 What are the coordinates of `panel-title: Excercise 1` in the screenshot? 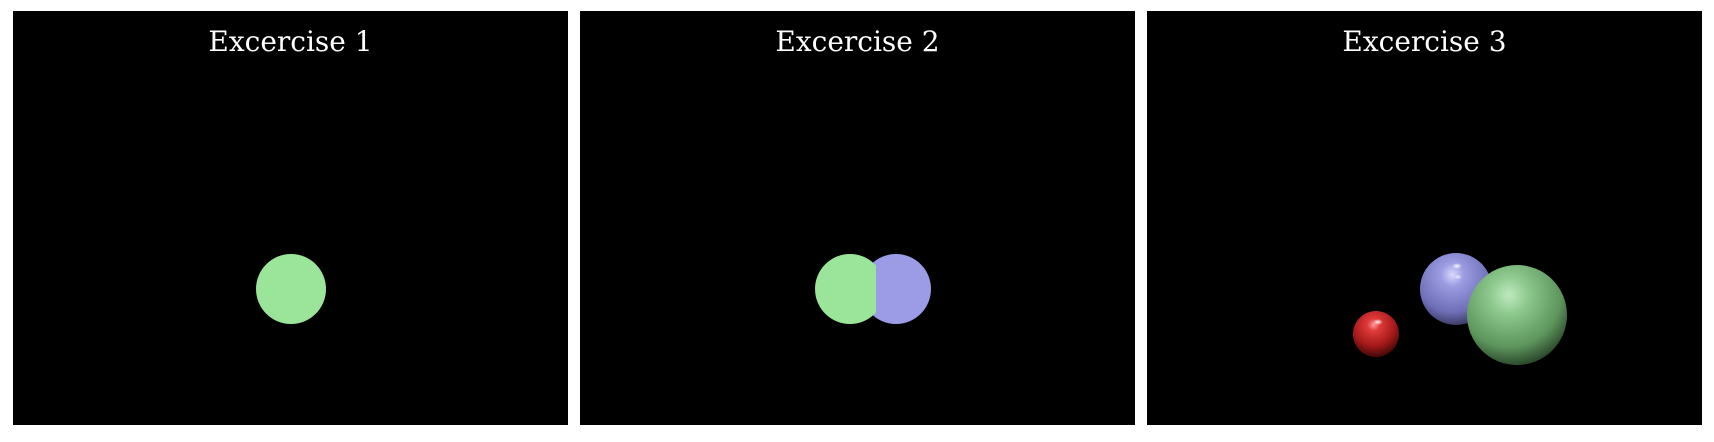 It's located at (290, 41).